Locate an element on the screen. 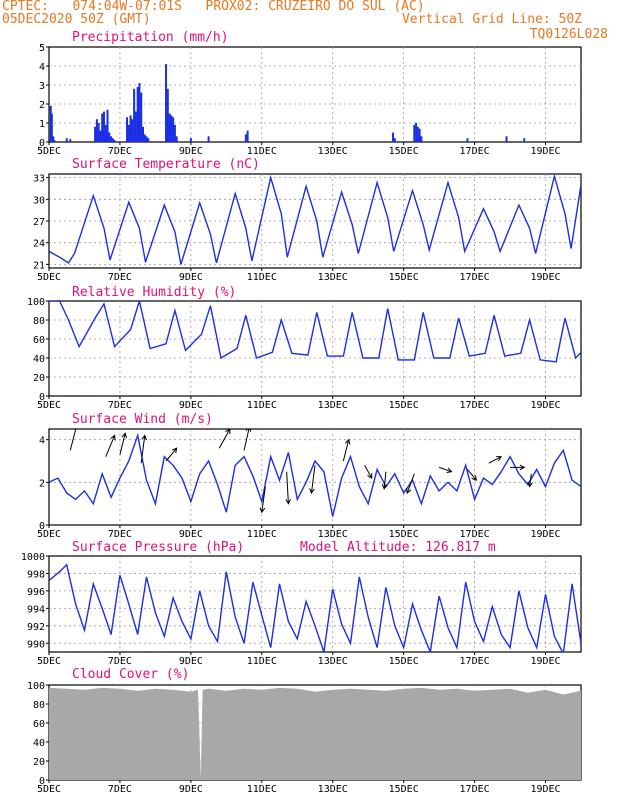 This screenshot has width=618, height=800. wind-series is located at coordinates (315, 473).